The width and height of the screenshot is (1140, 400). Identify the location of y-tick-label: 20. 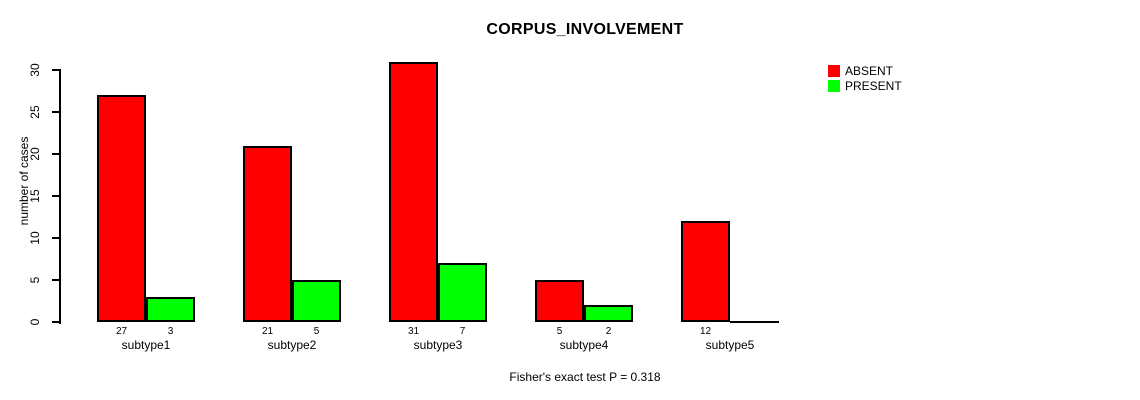
(35, 154).